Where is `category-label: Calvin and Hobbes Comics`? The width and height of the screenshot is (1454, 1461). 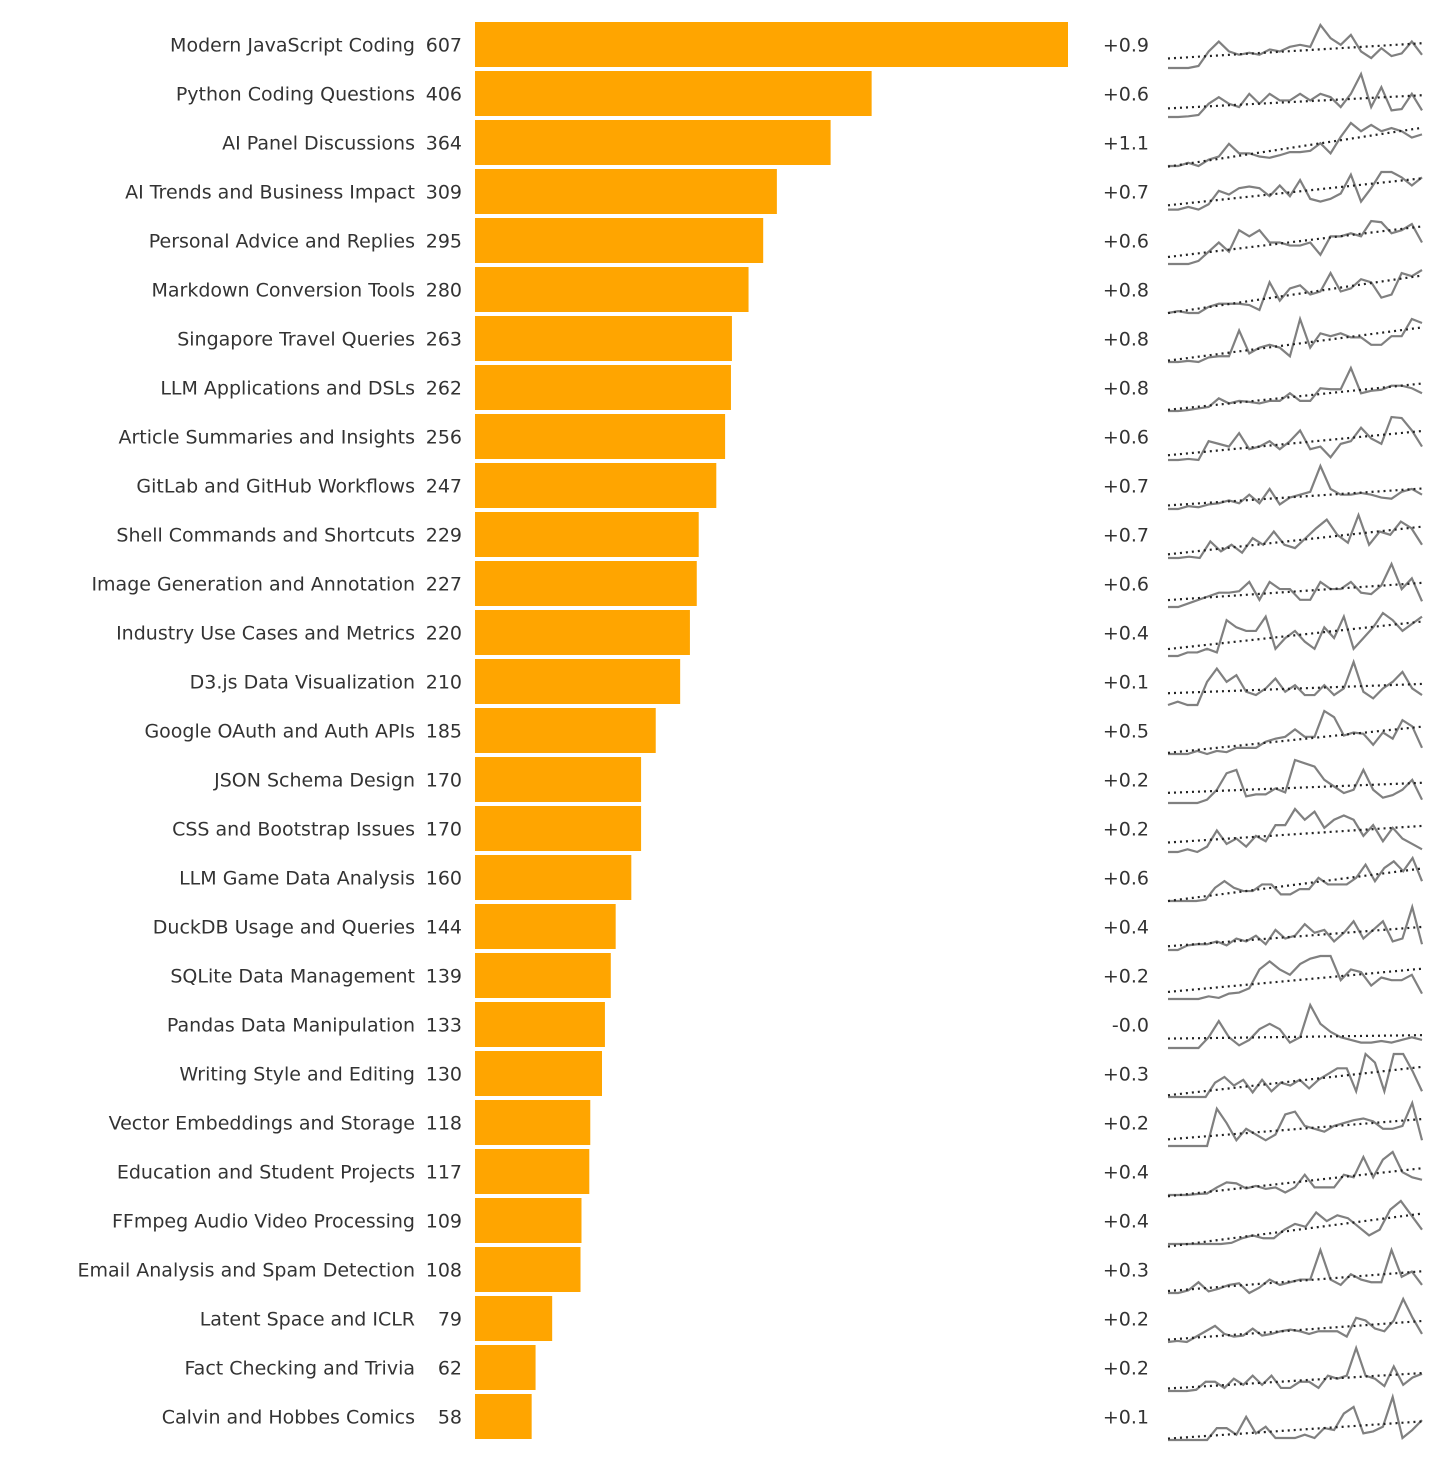
category-label: Calvin and Hobbes Comics is located at coordinates (288, 1418).